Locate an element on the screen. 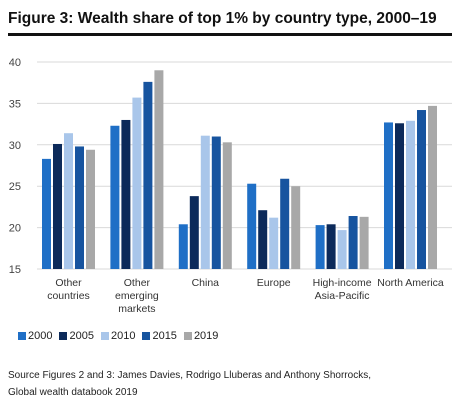 The height and width of the screenshot is (405, 460). chart-legend: 2000 2005 2010 2015 2019 is located at coordinates (121, 336).